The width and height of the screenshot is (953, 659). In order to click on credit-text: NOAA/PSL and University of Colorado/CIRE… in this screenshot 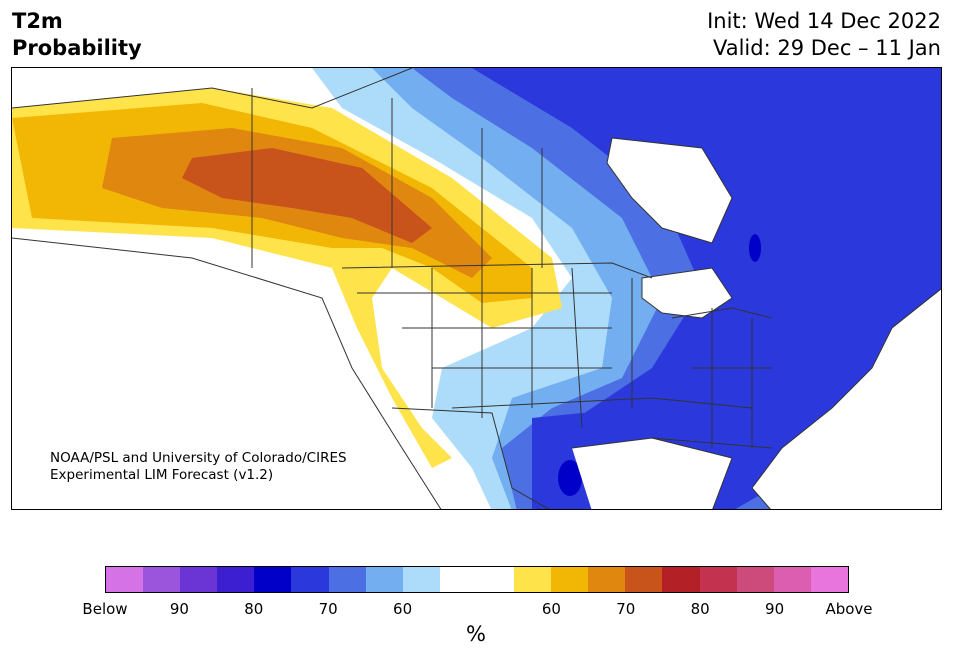, I will do `click(198, 467)`.